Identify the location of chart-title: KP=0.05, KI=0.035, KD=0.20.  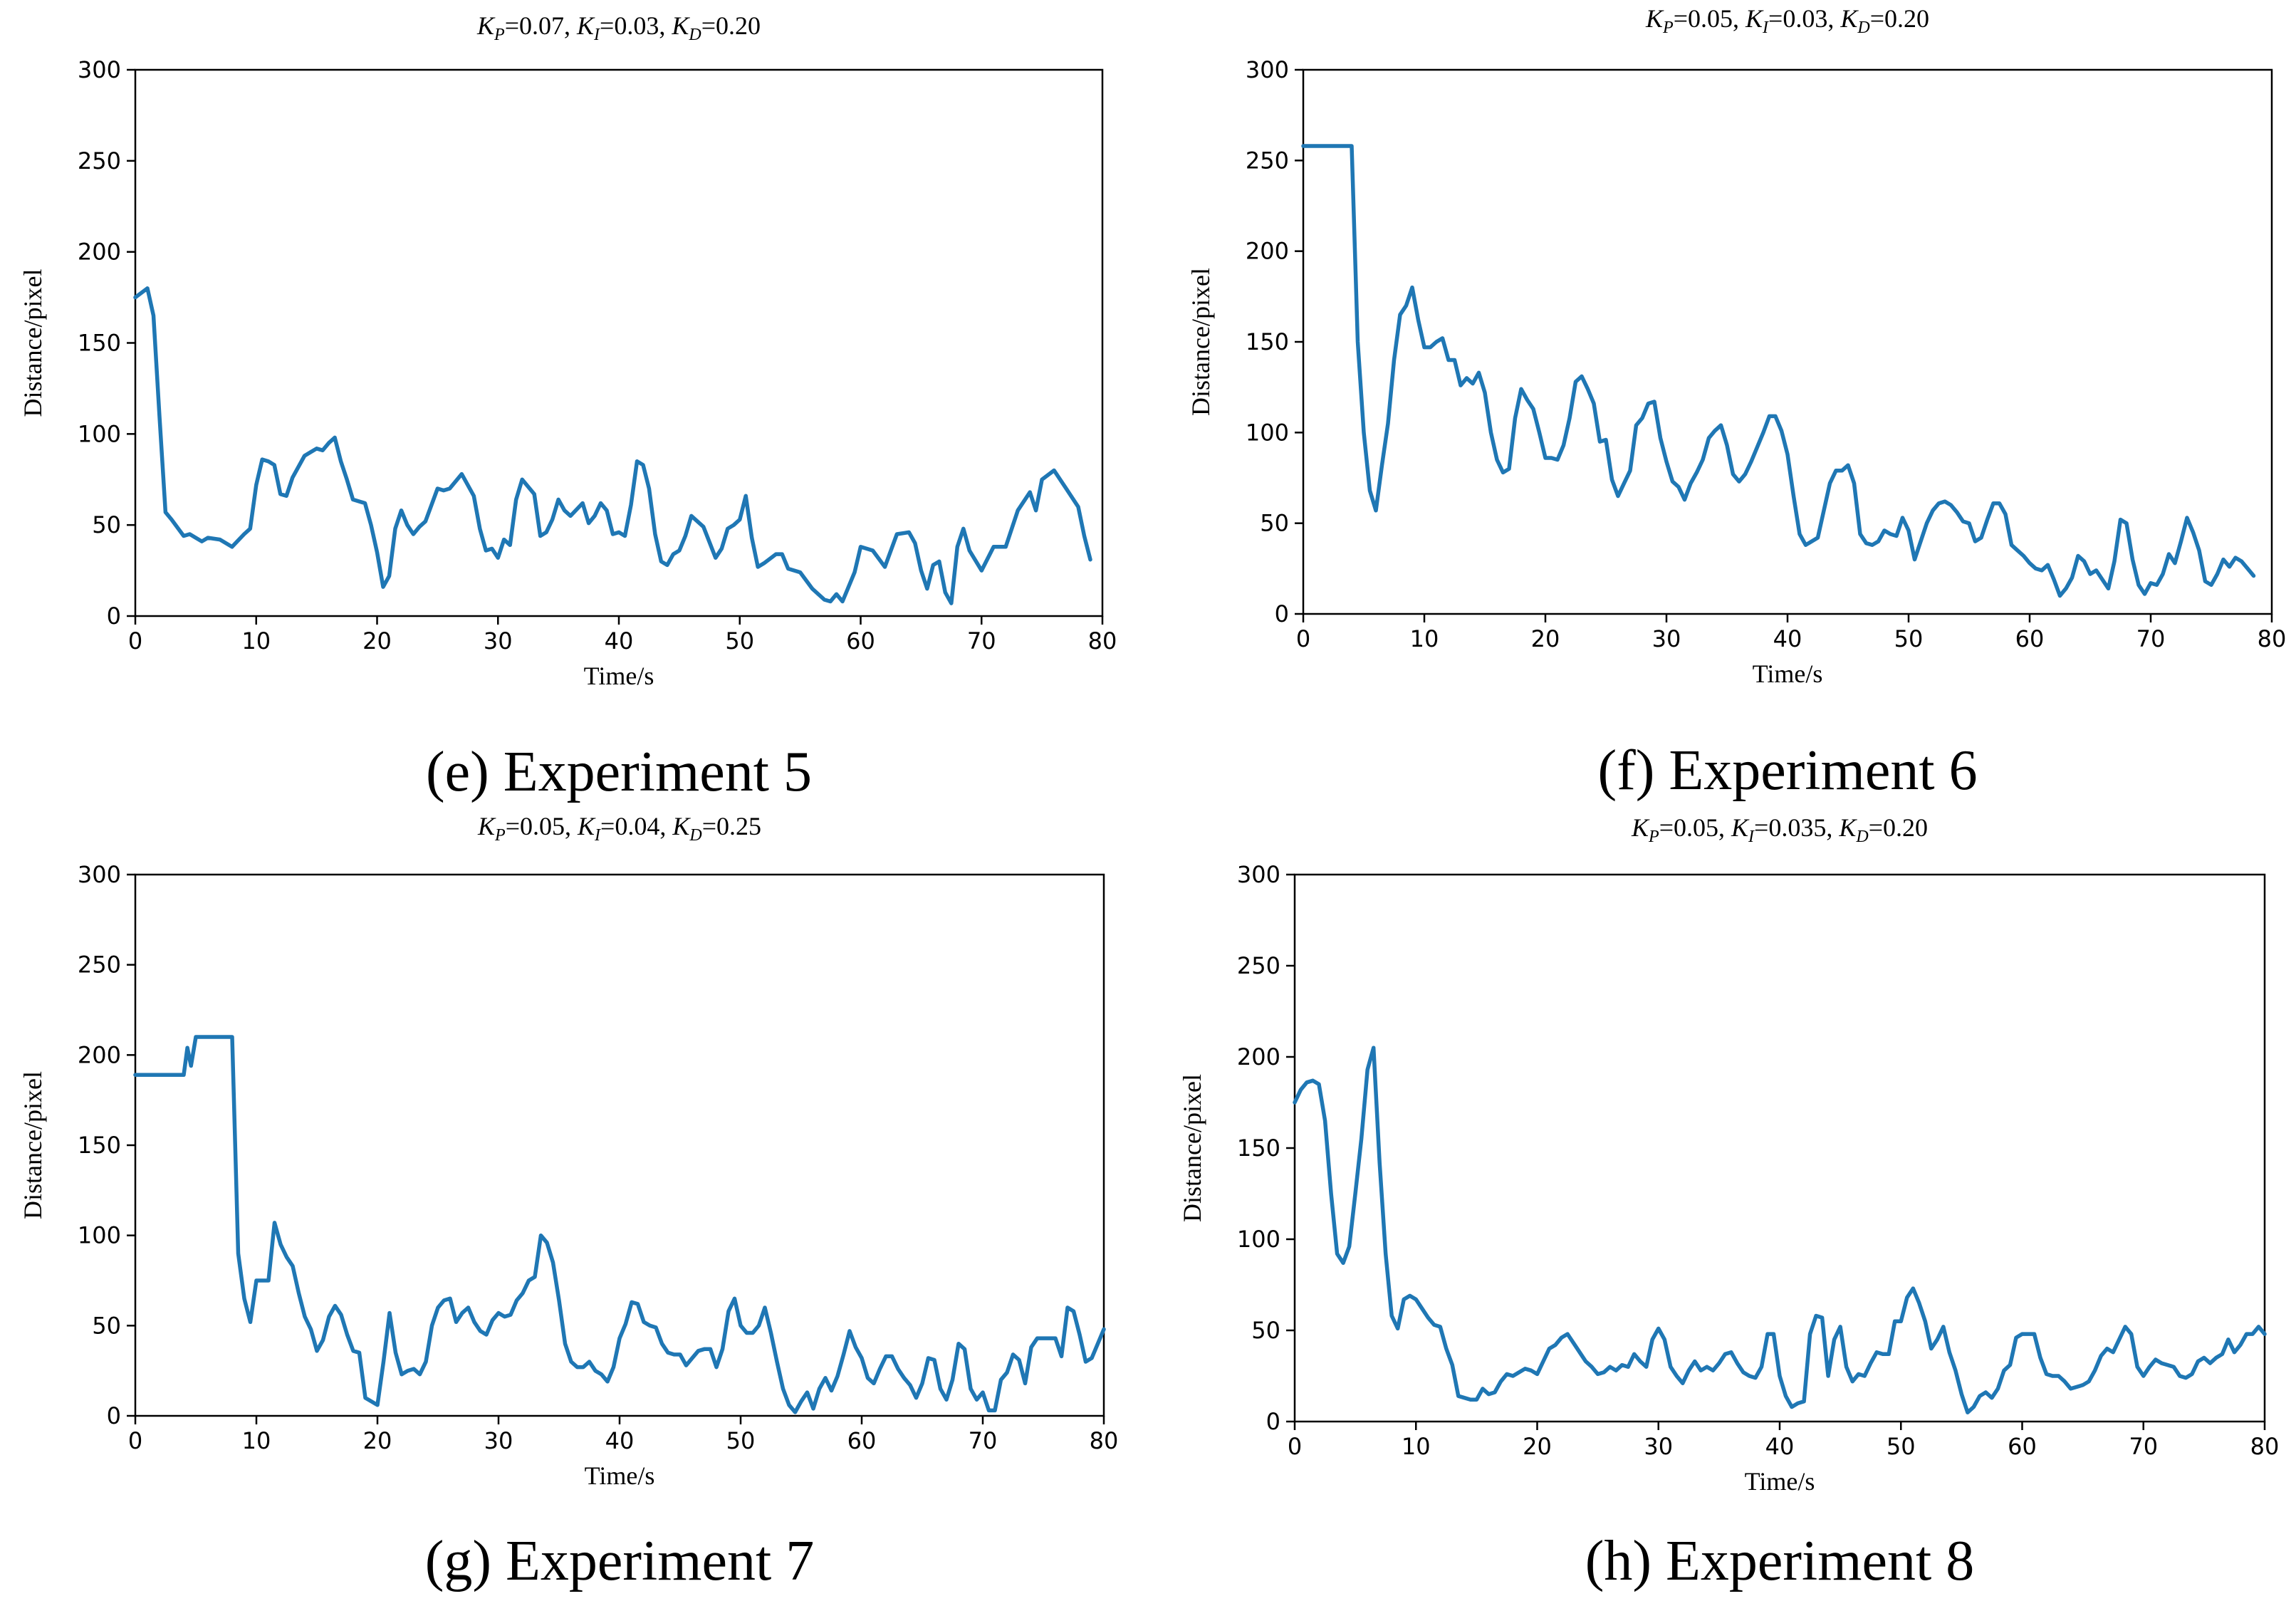
(1779, 830).